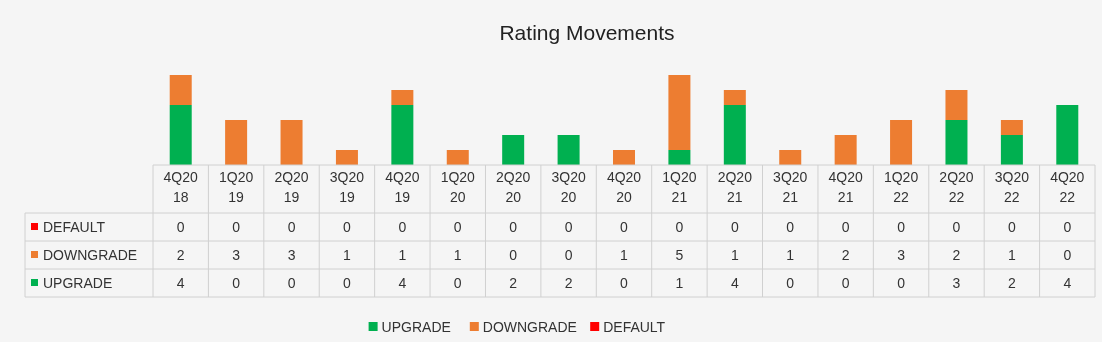 This screenshot has height=342, width=1102. I want to click on x-tick-label: 4Q2021, so click(845, 187).